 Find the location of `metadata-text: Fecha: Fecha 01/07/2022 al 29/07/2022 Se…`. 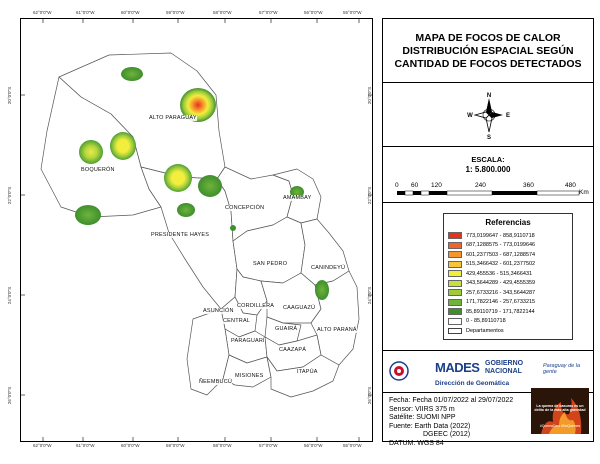

metadata-text: Fecha: Fecha 01/07/2022 al 29/07/2022 Se… is located at coordinates (451, 423).